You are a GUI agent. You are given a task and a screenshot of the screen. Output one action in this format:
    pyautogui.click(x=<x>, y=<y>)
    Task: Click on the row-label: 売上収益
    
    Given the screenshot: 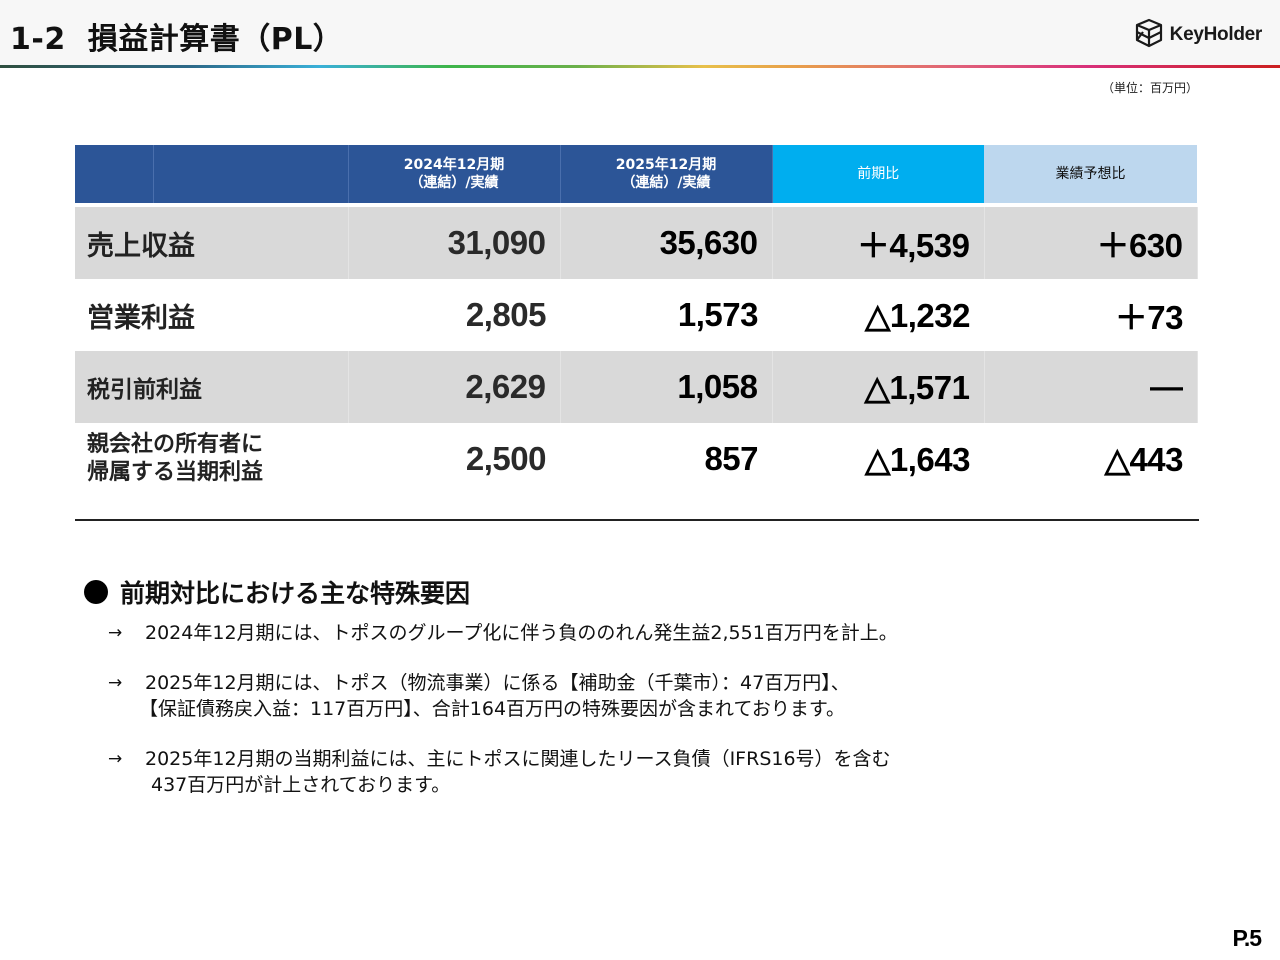 What is the action you would take?
    pyautogui.click(x=212, y=243)
    